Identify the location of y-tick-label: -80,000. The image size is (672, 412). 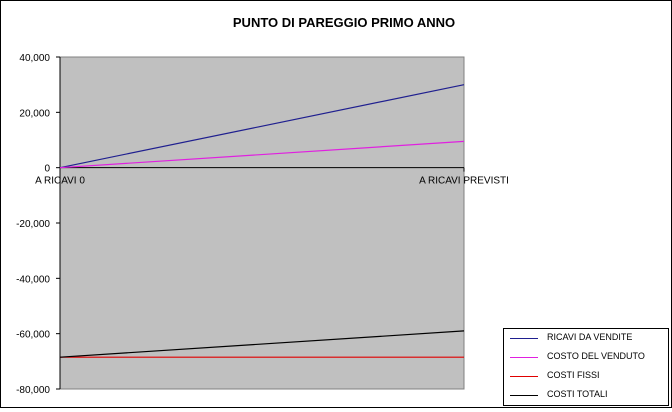
(33, 390).